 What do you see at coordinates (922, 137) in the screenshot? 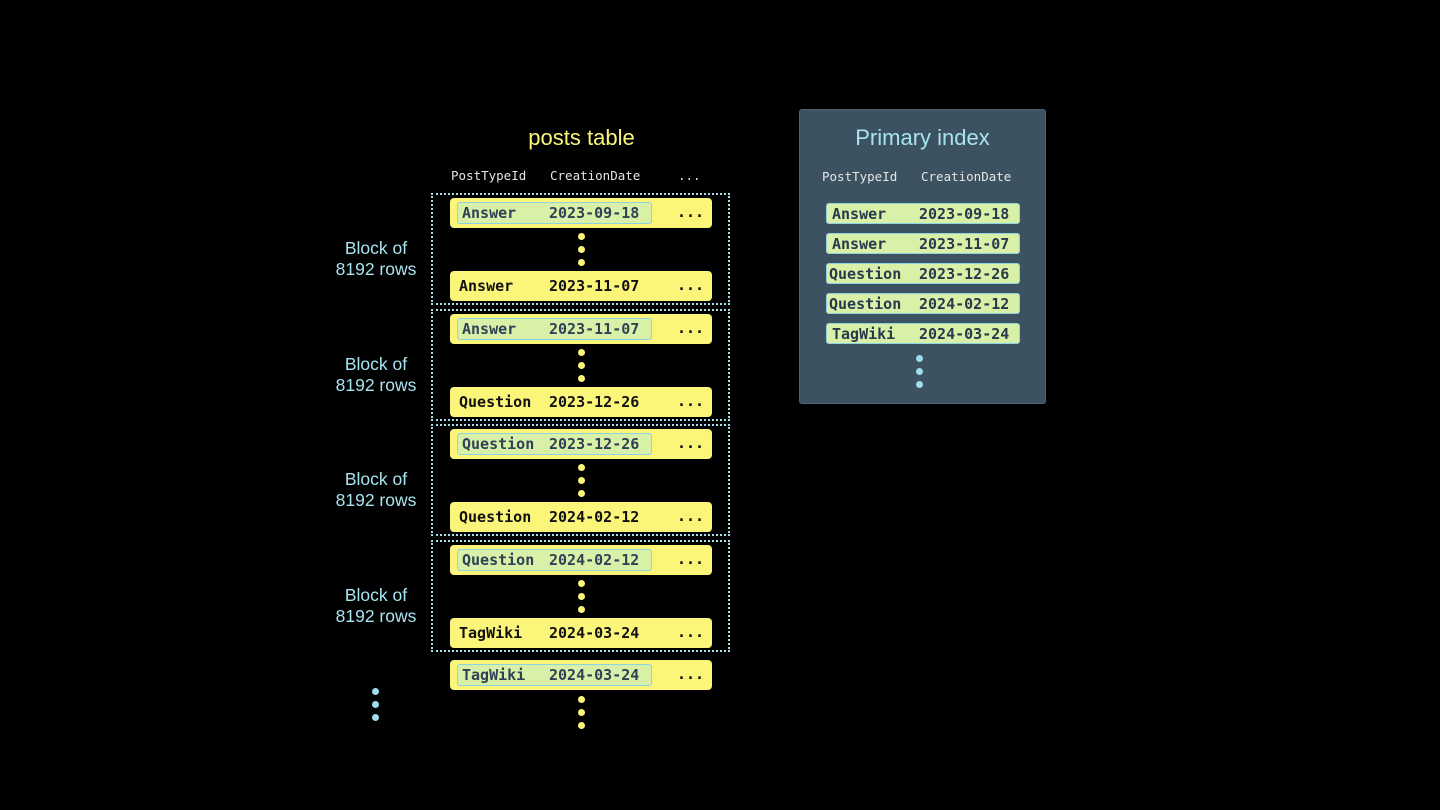
I see `primary-index-title: Primary index` at bounding box center [922, 137].